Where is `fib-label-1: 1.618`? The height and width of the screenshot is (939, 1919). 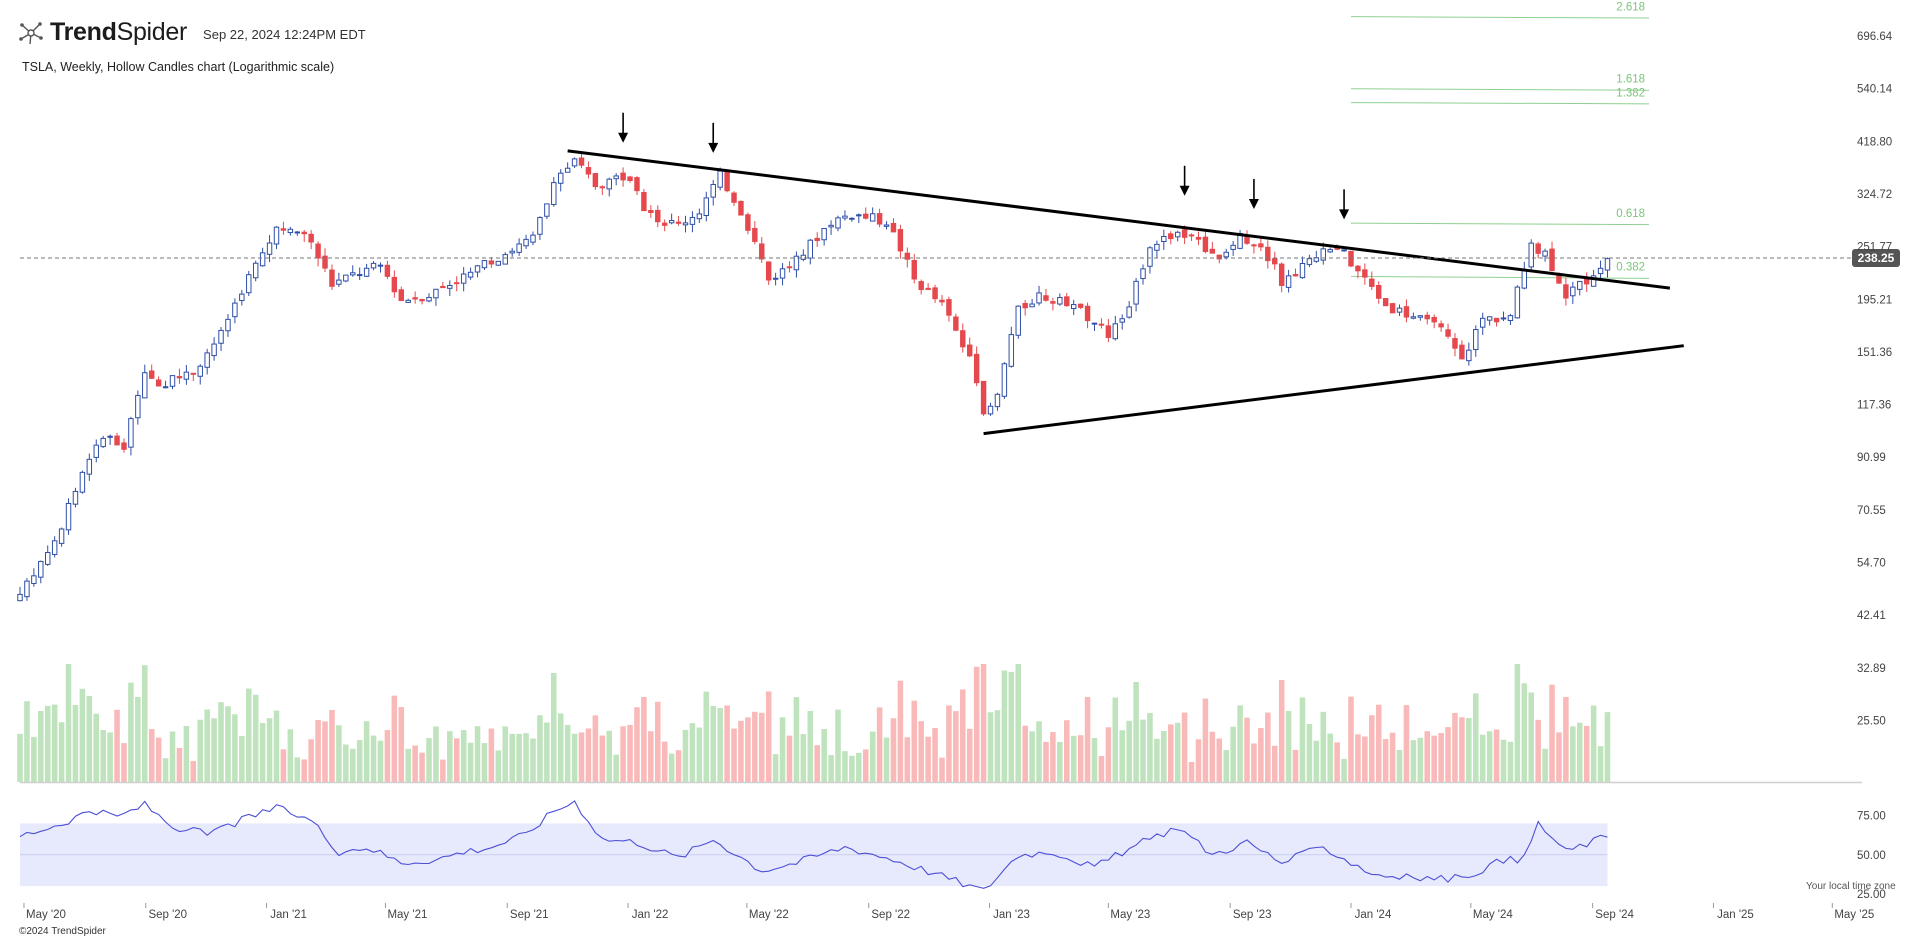
fib-label-1: 1.618 is located at coordinates (1630, 80).